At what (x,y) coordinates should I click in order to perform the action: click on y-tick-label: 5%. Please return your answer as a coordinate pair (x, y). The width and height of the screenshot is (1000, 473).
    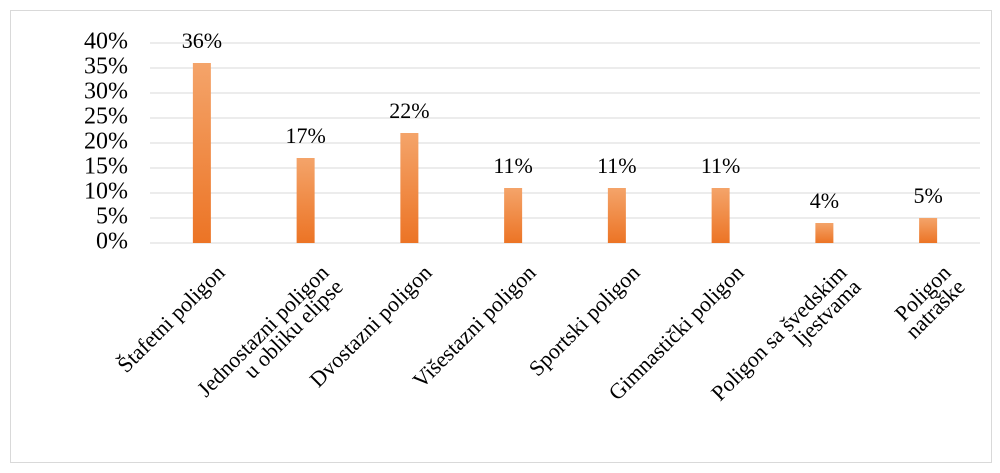
    Looking at the image, I should click on (112, 217).